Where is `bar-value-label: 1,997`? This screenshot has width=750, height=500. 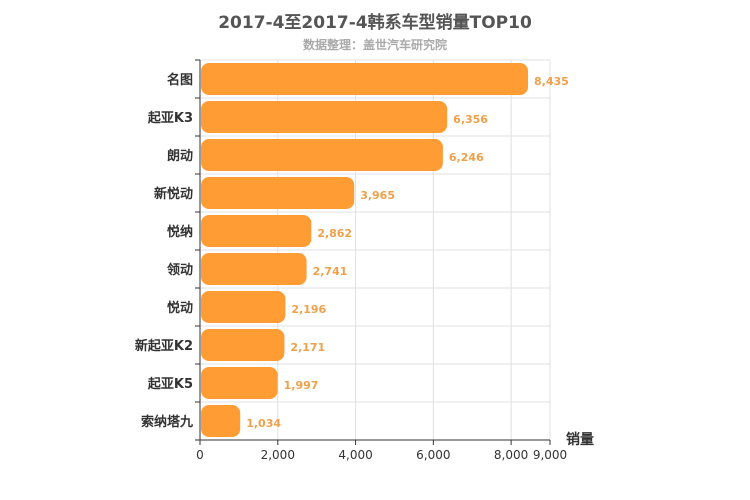
bar-value-label: 1,997 is located at coordinates (301, 385).